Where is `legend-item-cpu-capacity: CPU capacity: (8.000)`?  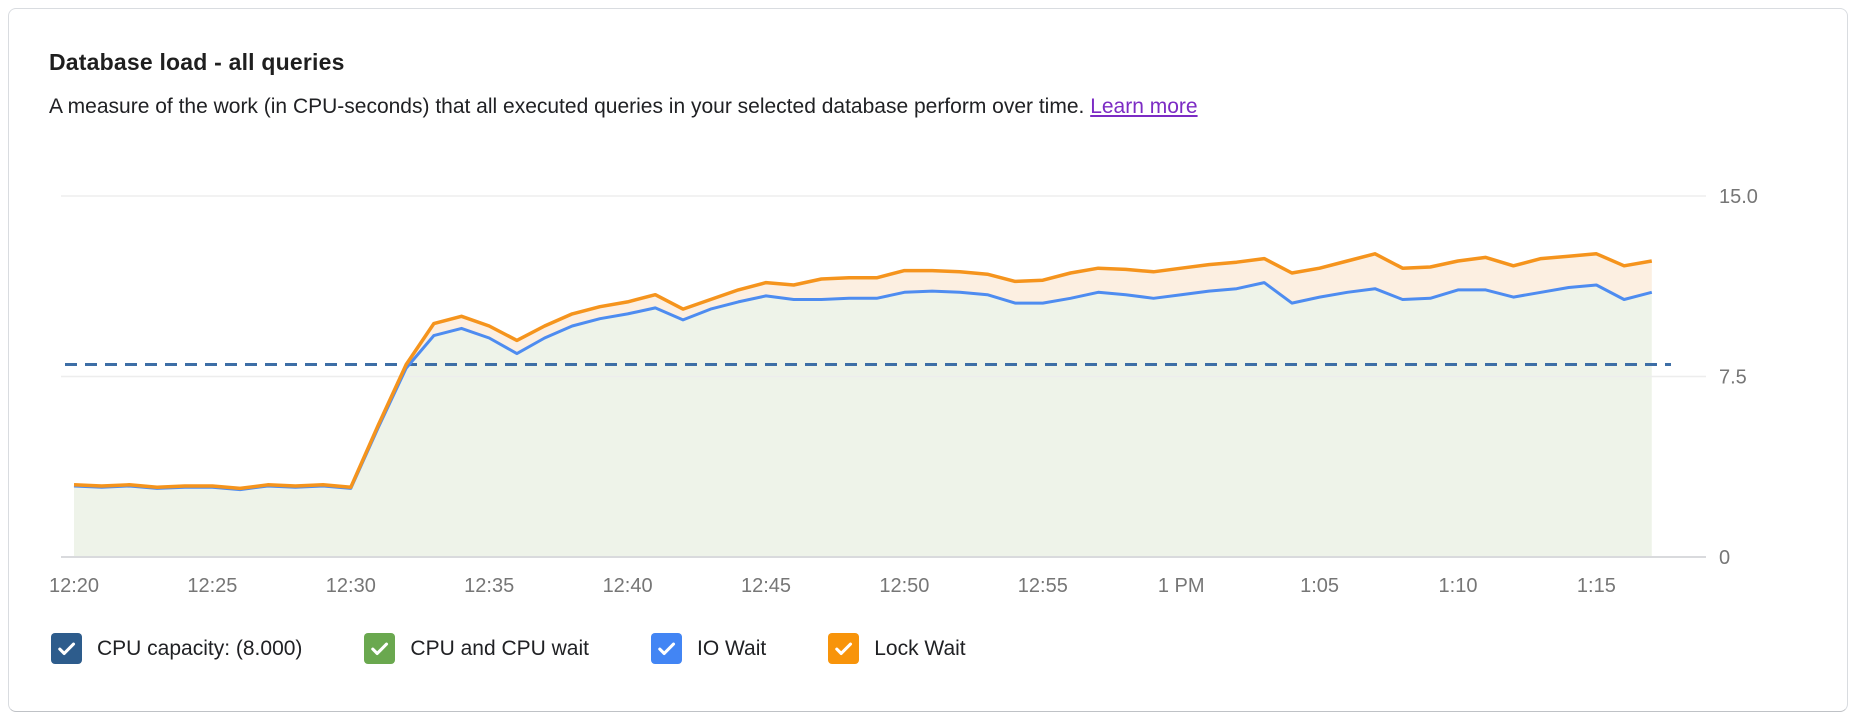 legend-item-cpu-capacity: CPU capacity: (8.000) is located at coordinates (176, 648).